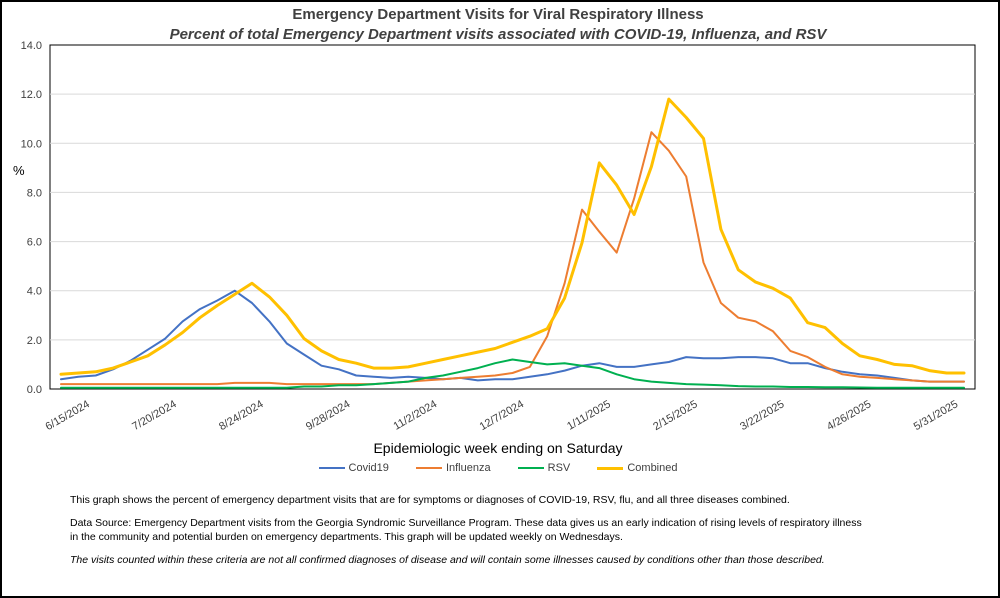  What do you see at coordinates (34, 341) in the screenshot?
I see `y-tick-label: 2.0` at bounding box center [34, 341].